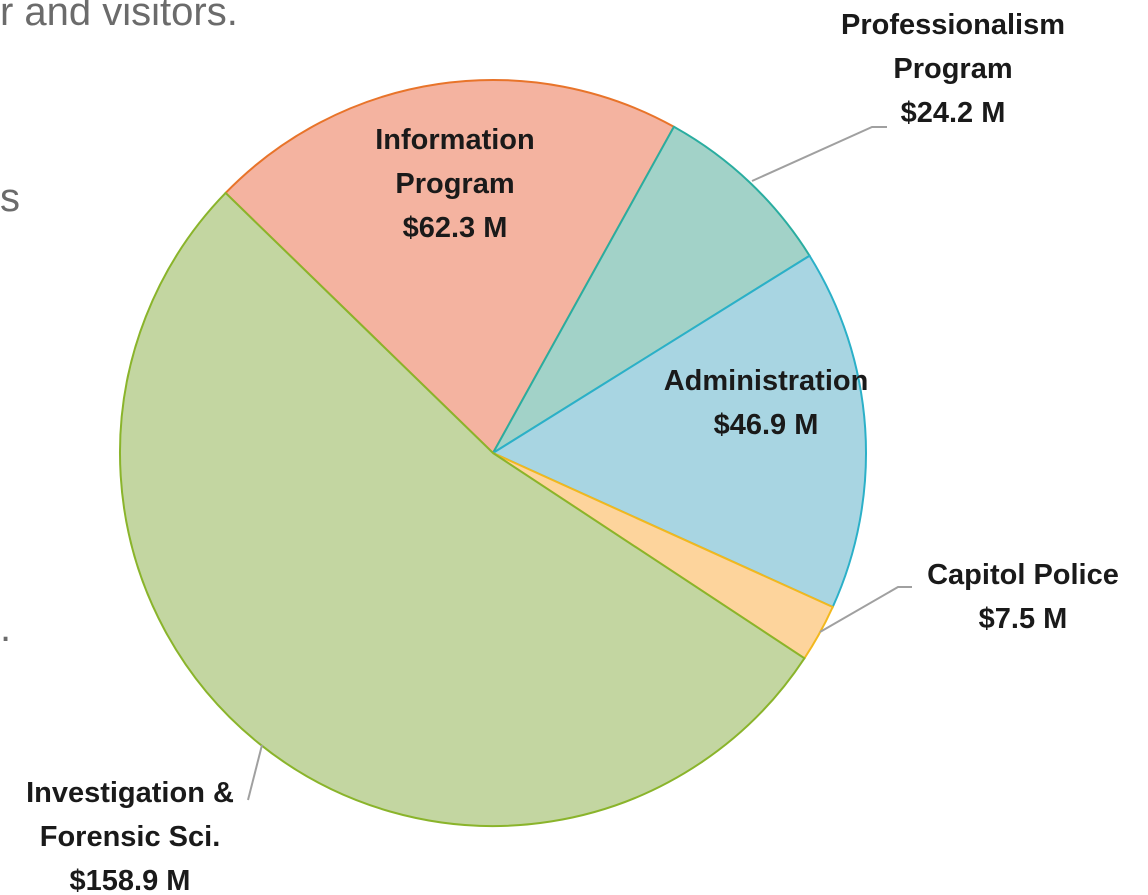 The height and width of the screenshot is (895, 1148). What do you see at coordinates (10, 198) in the screenshot?
I see `paragraph-fragment: s` at bounding box center [10, 198].